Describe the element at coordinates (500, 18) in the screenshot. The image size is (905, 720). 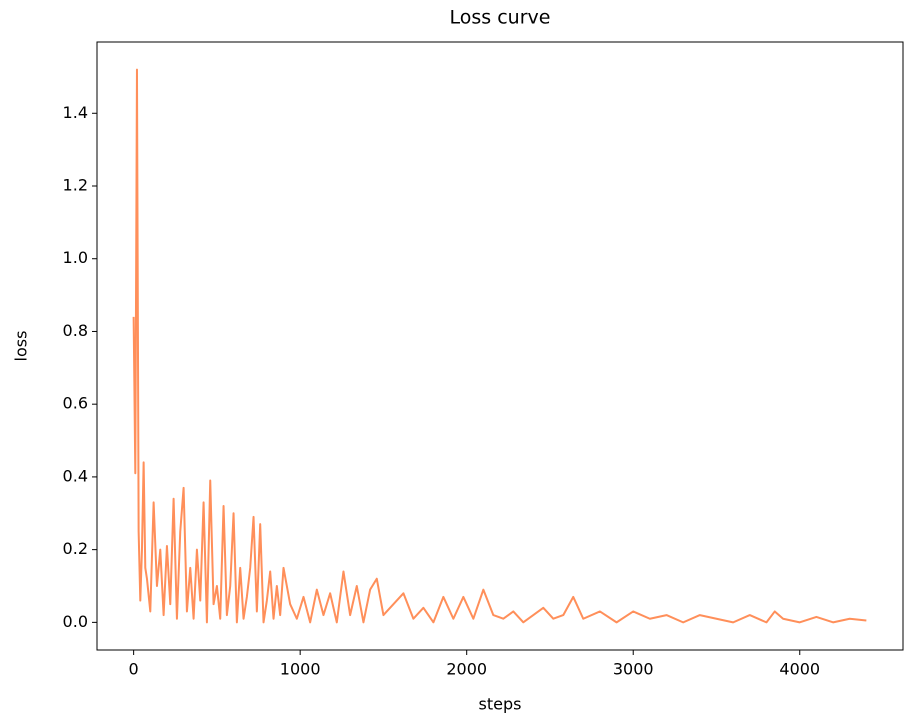
I see `chart-title: Loss curve` at that location.